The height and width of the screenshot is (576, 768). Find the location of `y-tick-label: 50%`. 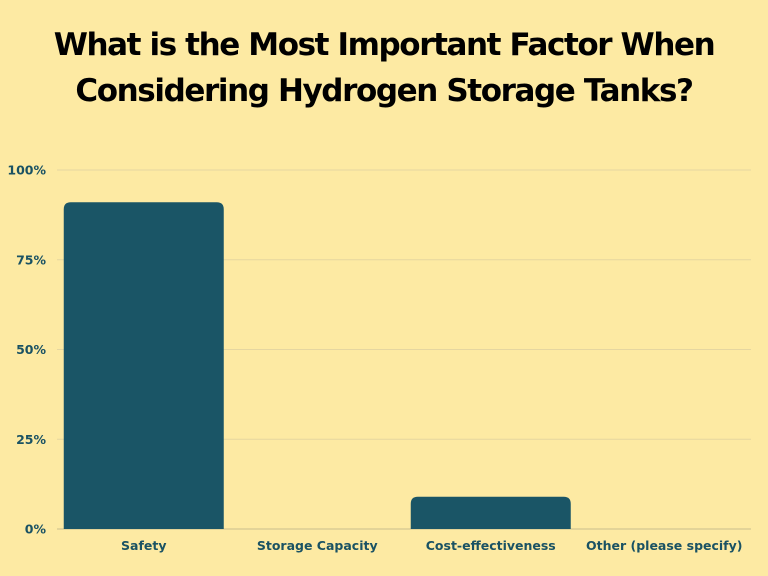

y-tick-label: 50% is located at coordinates (31, 349).